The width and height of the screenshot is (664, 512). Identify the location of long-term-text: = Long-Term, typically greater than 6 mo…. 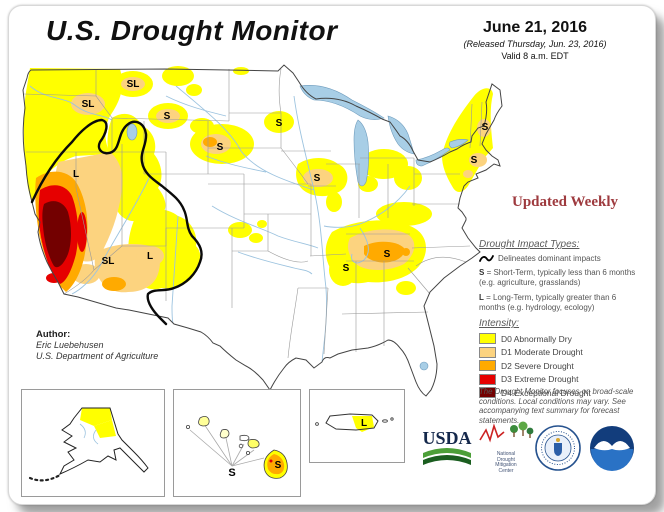
(548, 302).